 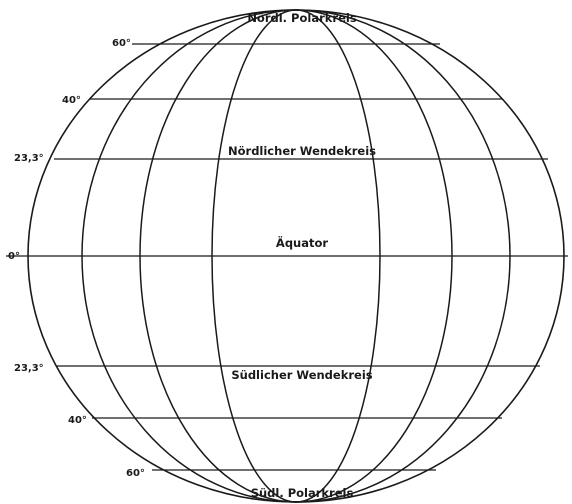 I want to click on latitude-label-s-polar: 60°, so click(x=135, y=473).